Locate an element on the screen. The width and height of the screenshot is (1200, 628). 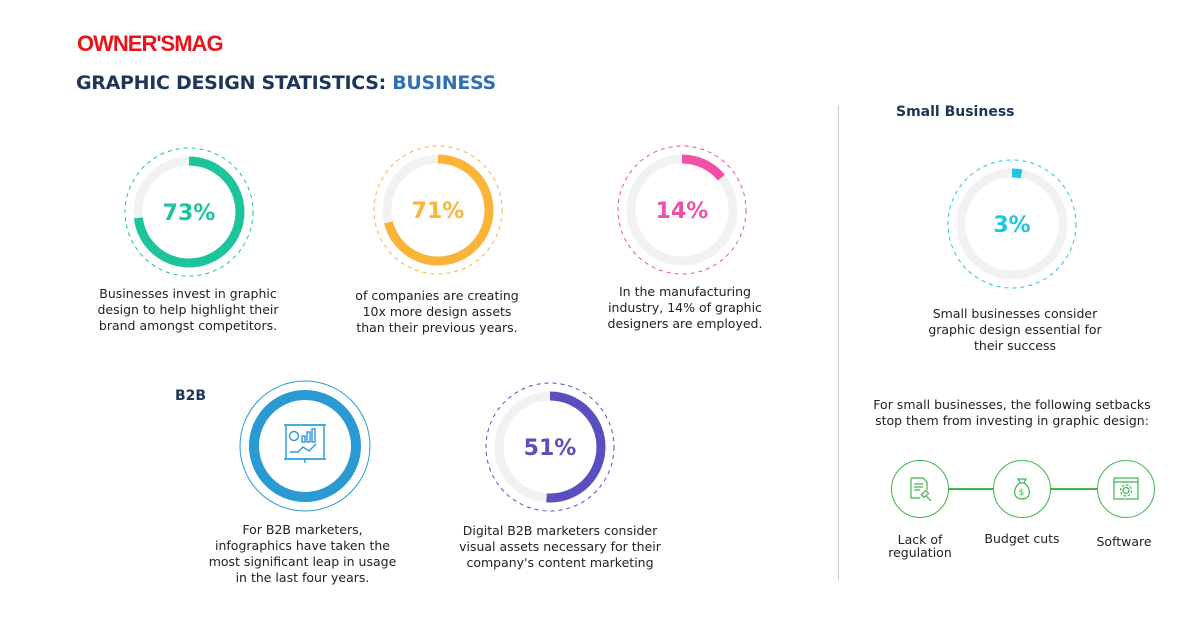
setback-label-regulation: Lack of regulation is located at coordinates (920, 546).